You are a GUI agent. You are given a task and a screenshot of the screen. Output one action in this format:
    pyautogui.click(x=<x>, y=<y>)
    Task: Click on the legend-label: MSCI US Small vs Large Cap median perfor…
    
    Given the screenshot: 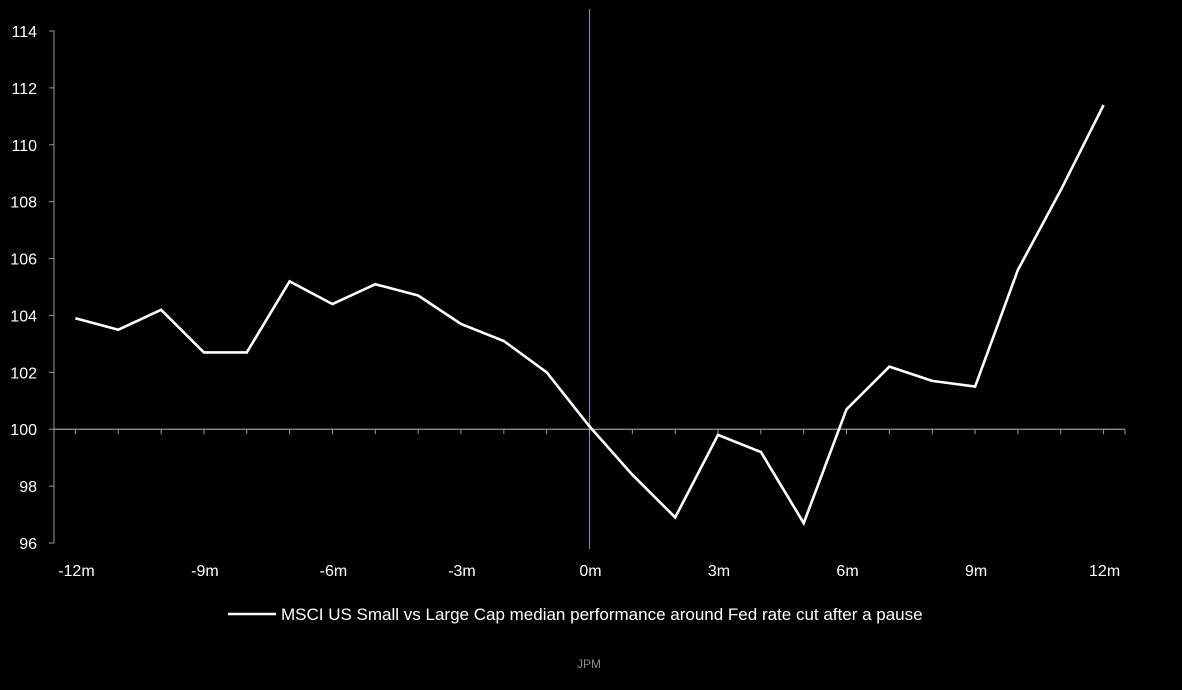 What is the action you would take?
    pyautogui.click(x=602, y=614)
    